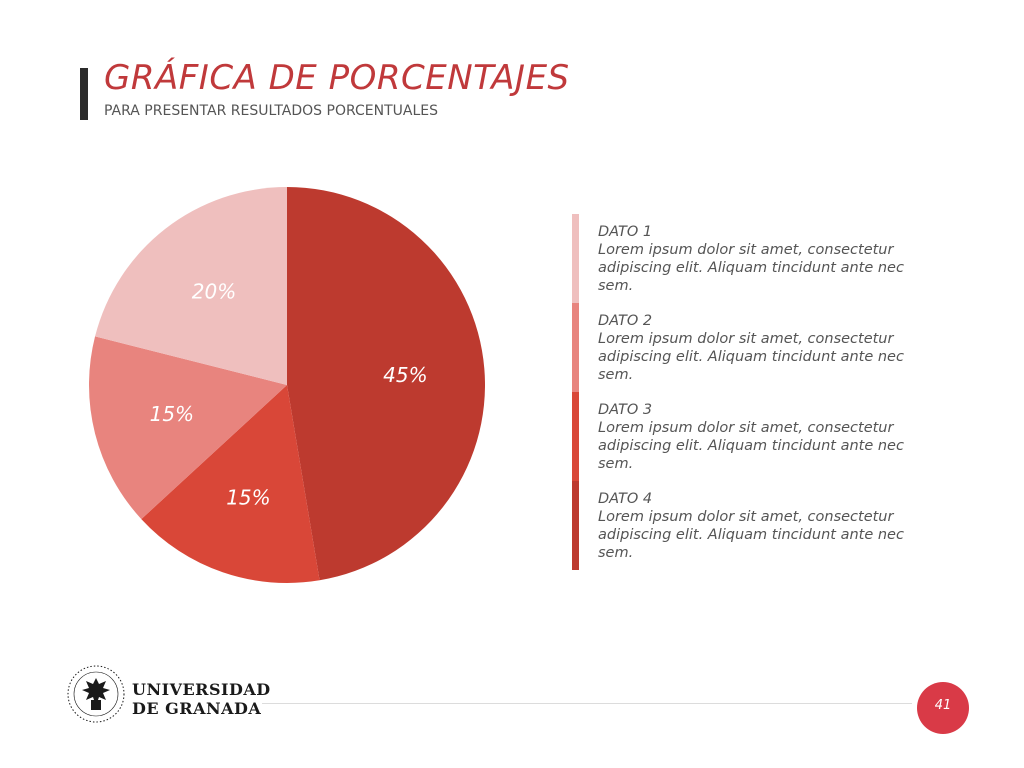 The width and height of the screenshot is (1024, 768). Describe the element at coordinates (625, 410) in the screenshot. I see `legend-label: DATO 3` at that location.